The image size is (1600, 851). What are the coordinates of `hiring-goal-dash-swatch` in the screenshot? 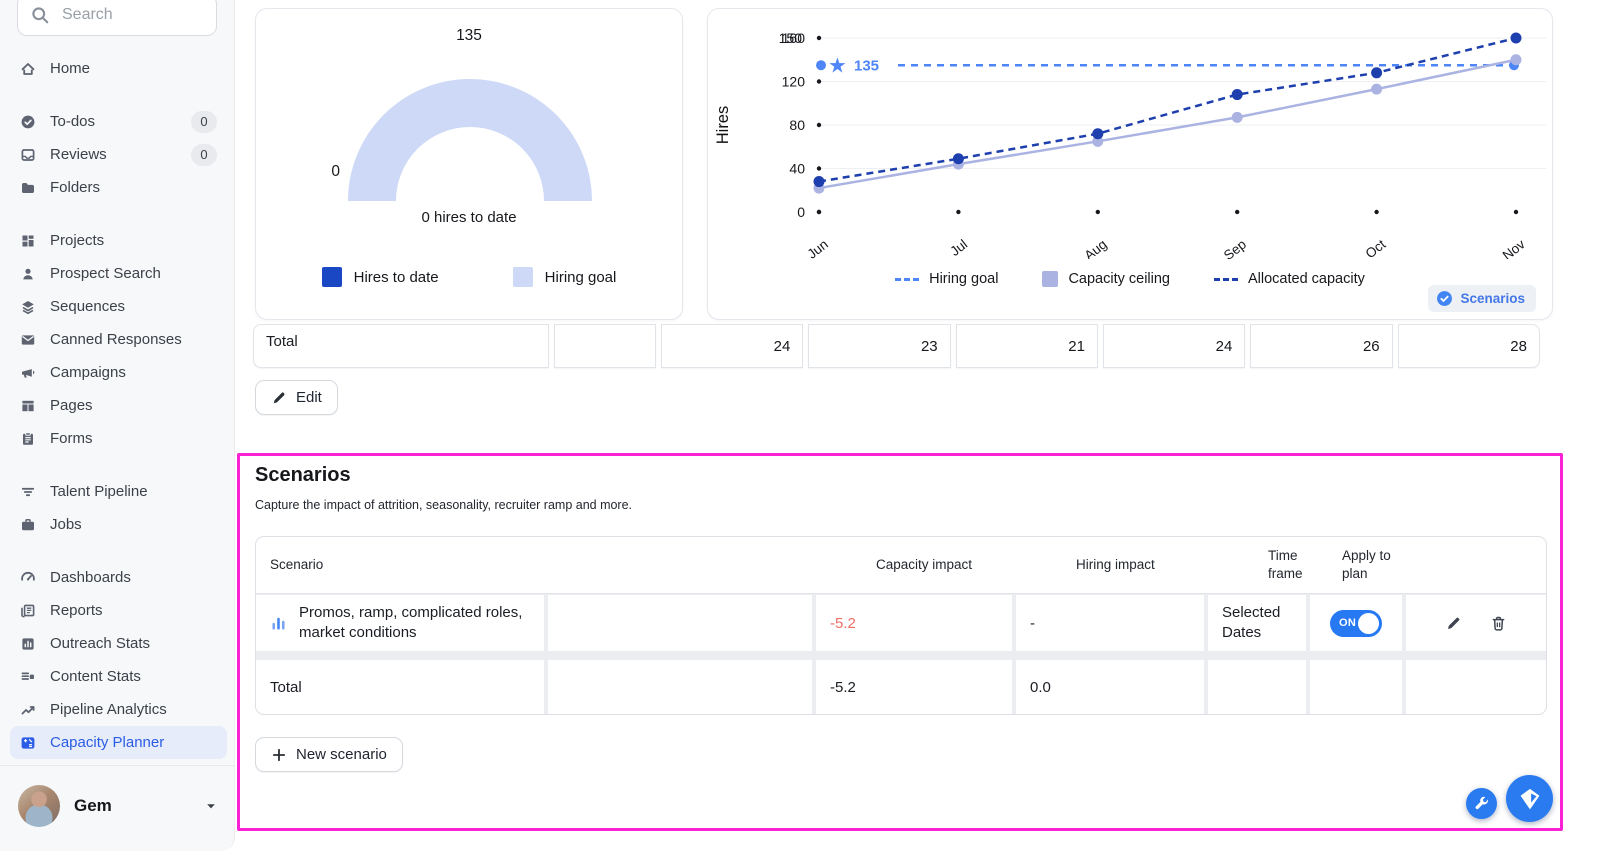 It's located at (907, 279).